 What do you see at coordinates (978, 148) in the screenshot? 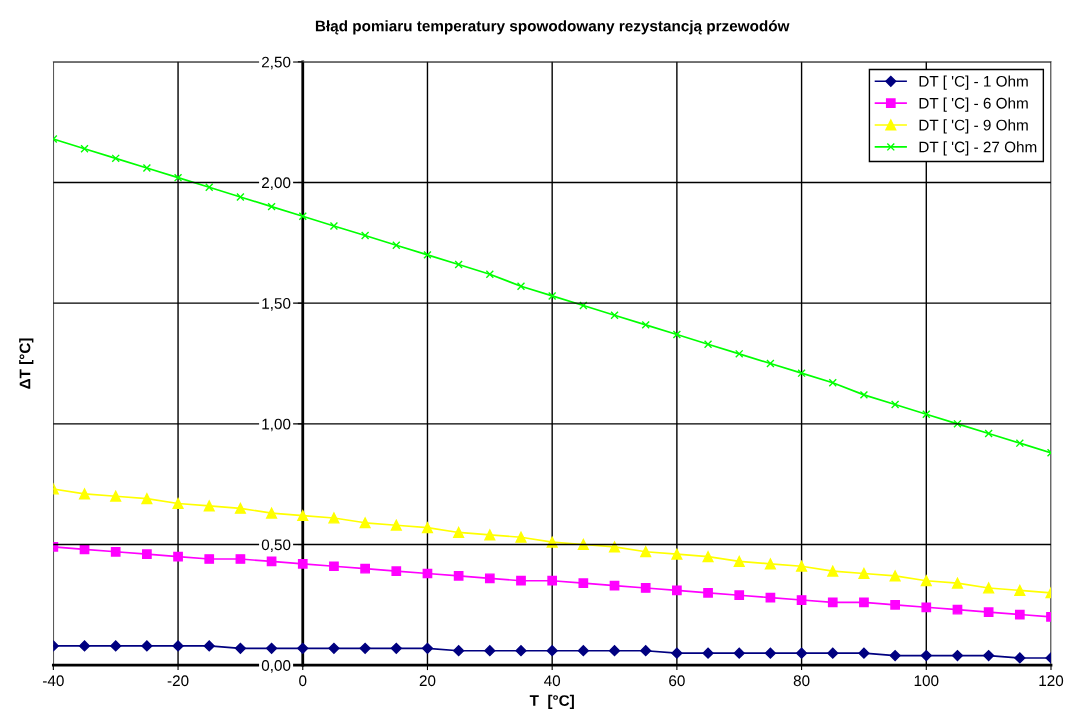
I see `legend-label: DT [ 'C] - 27 Ohm` at bounding box center [978, 148].